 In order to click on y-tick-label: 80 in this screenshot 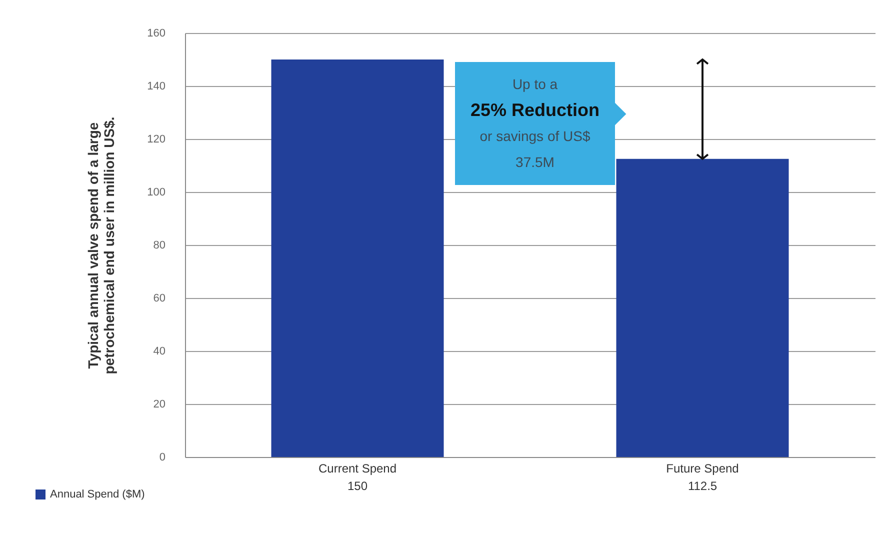, I will do `click(159, 246)`.